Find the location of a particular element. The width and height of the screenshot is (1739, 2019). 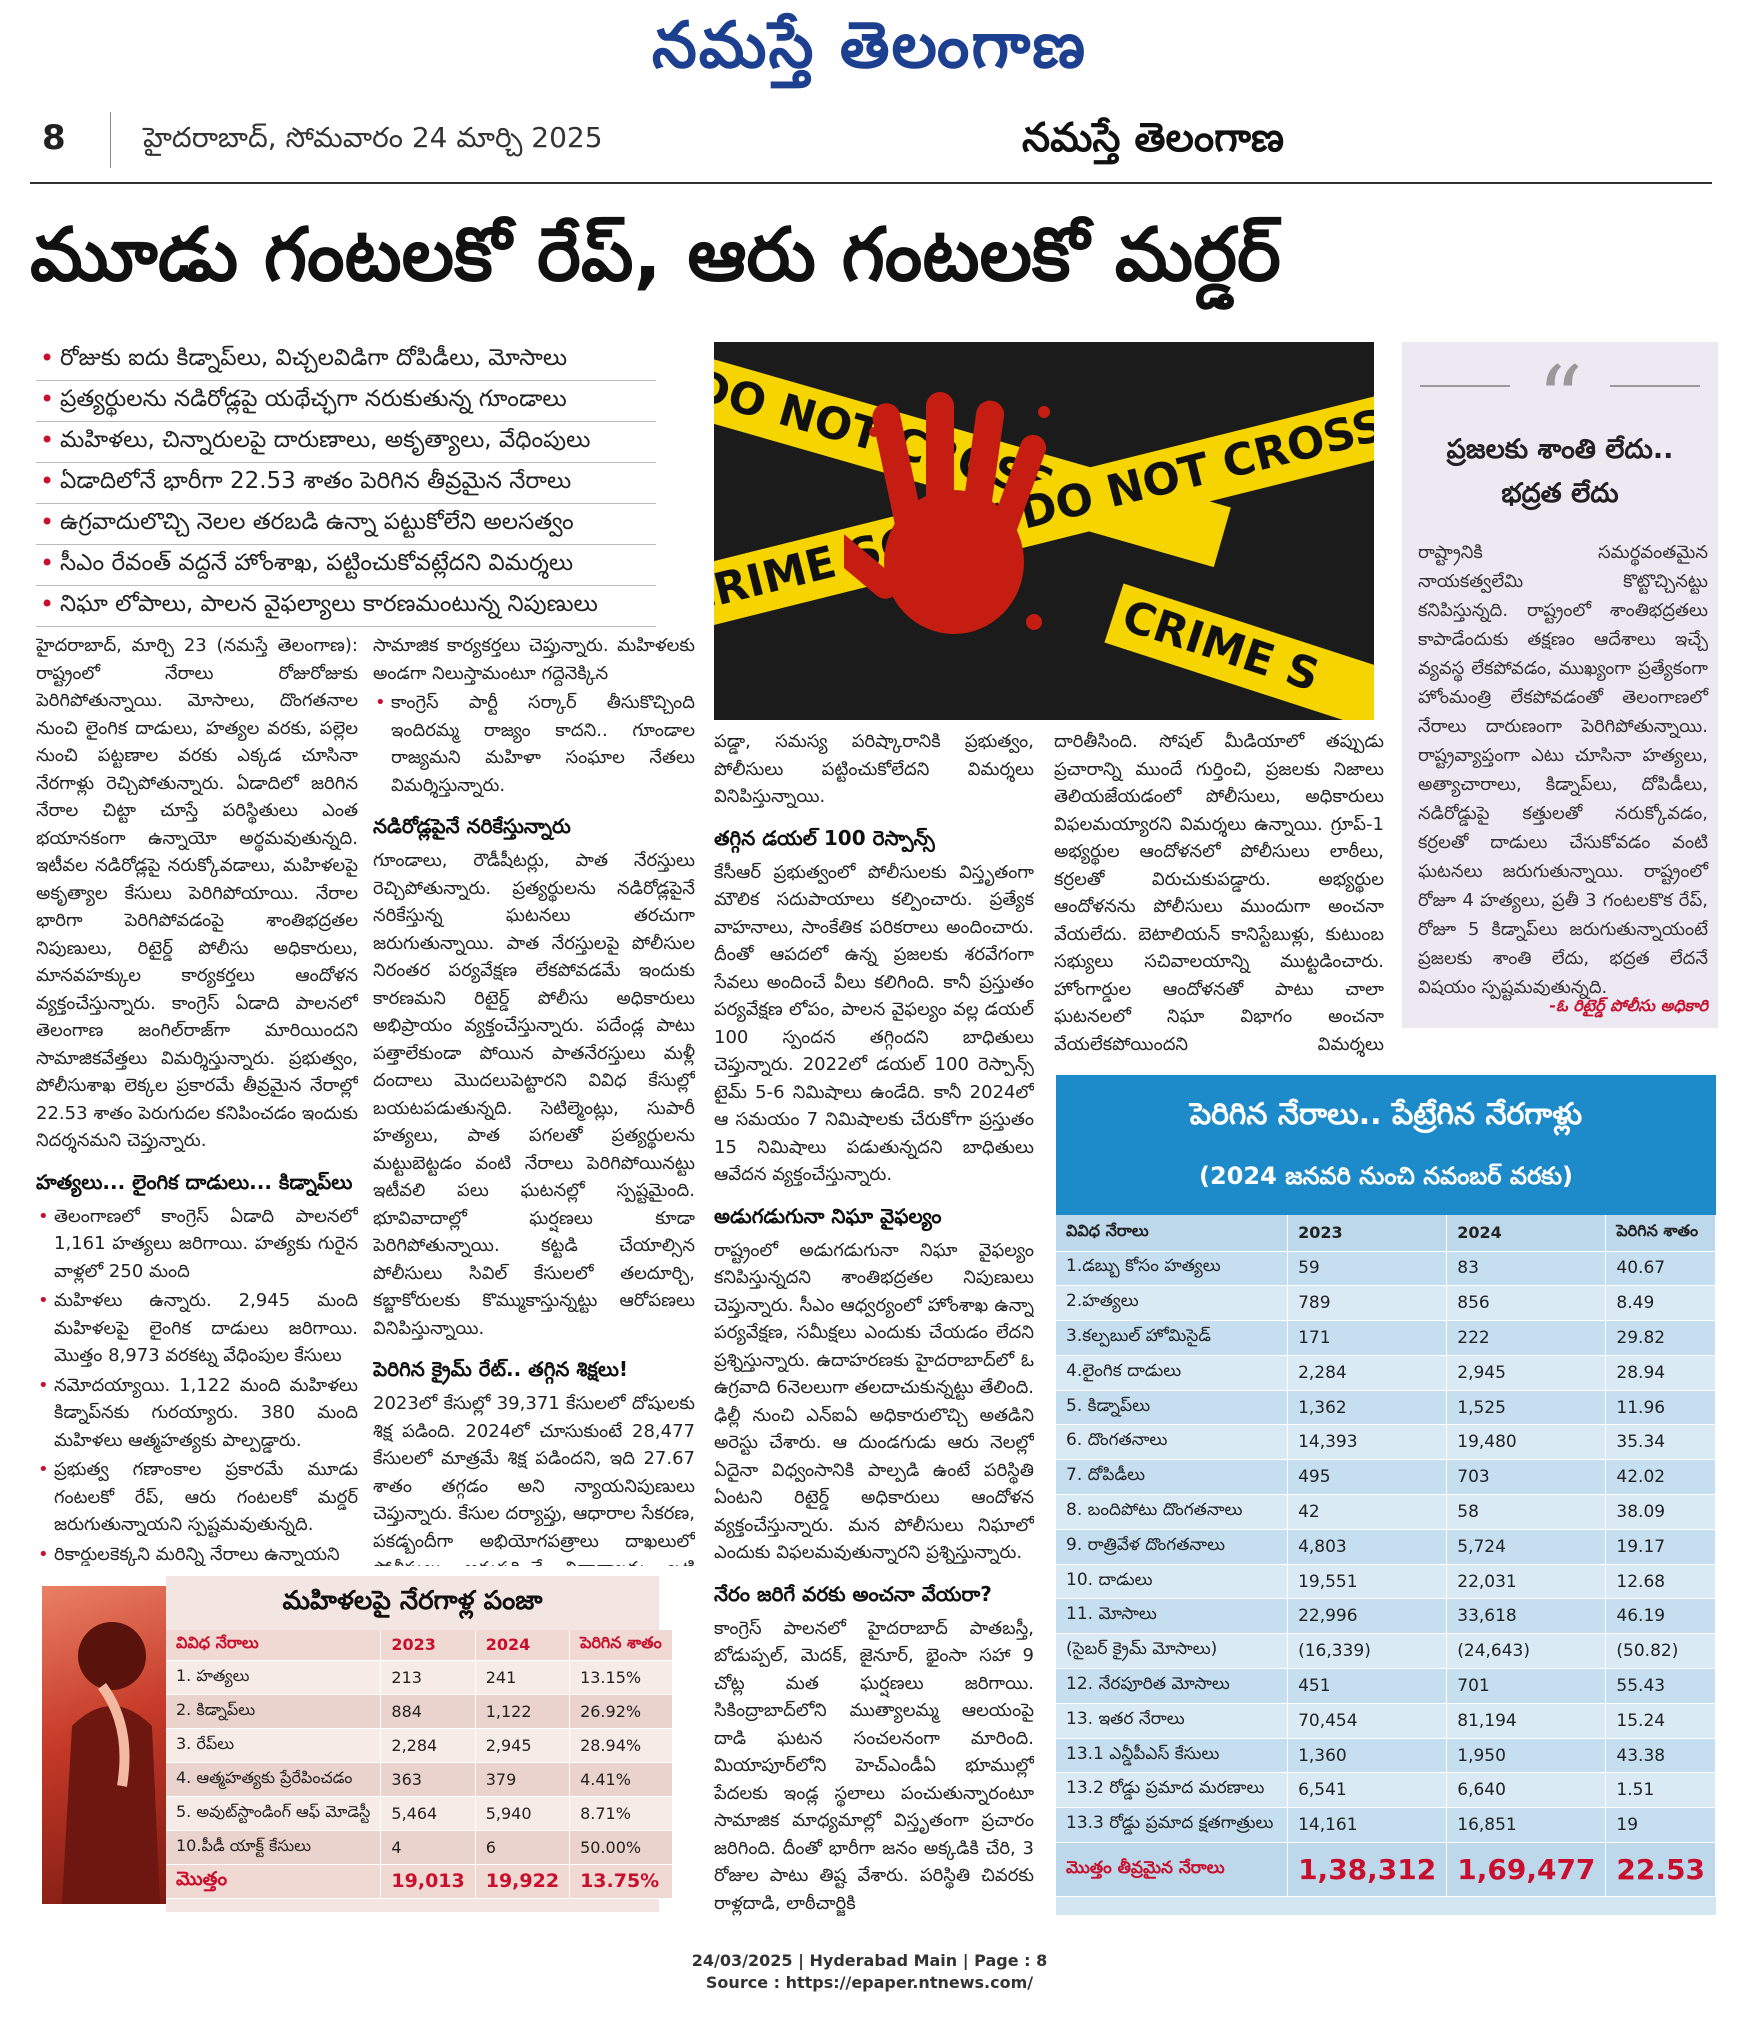

table-cell: 2,945 is located at coordinates (1526, 1373).